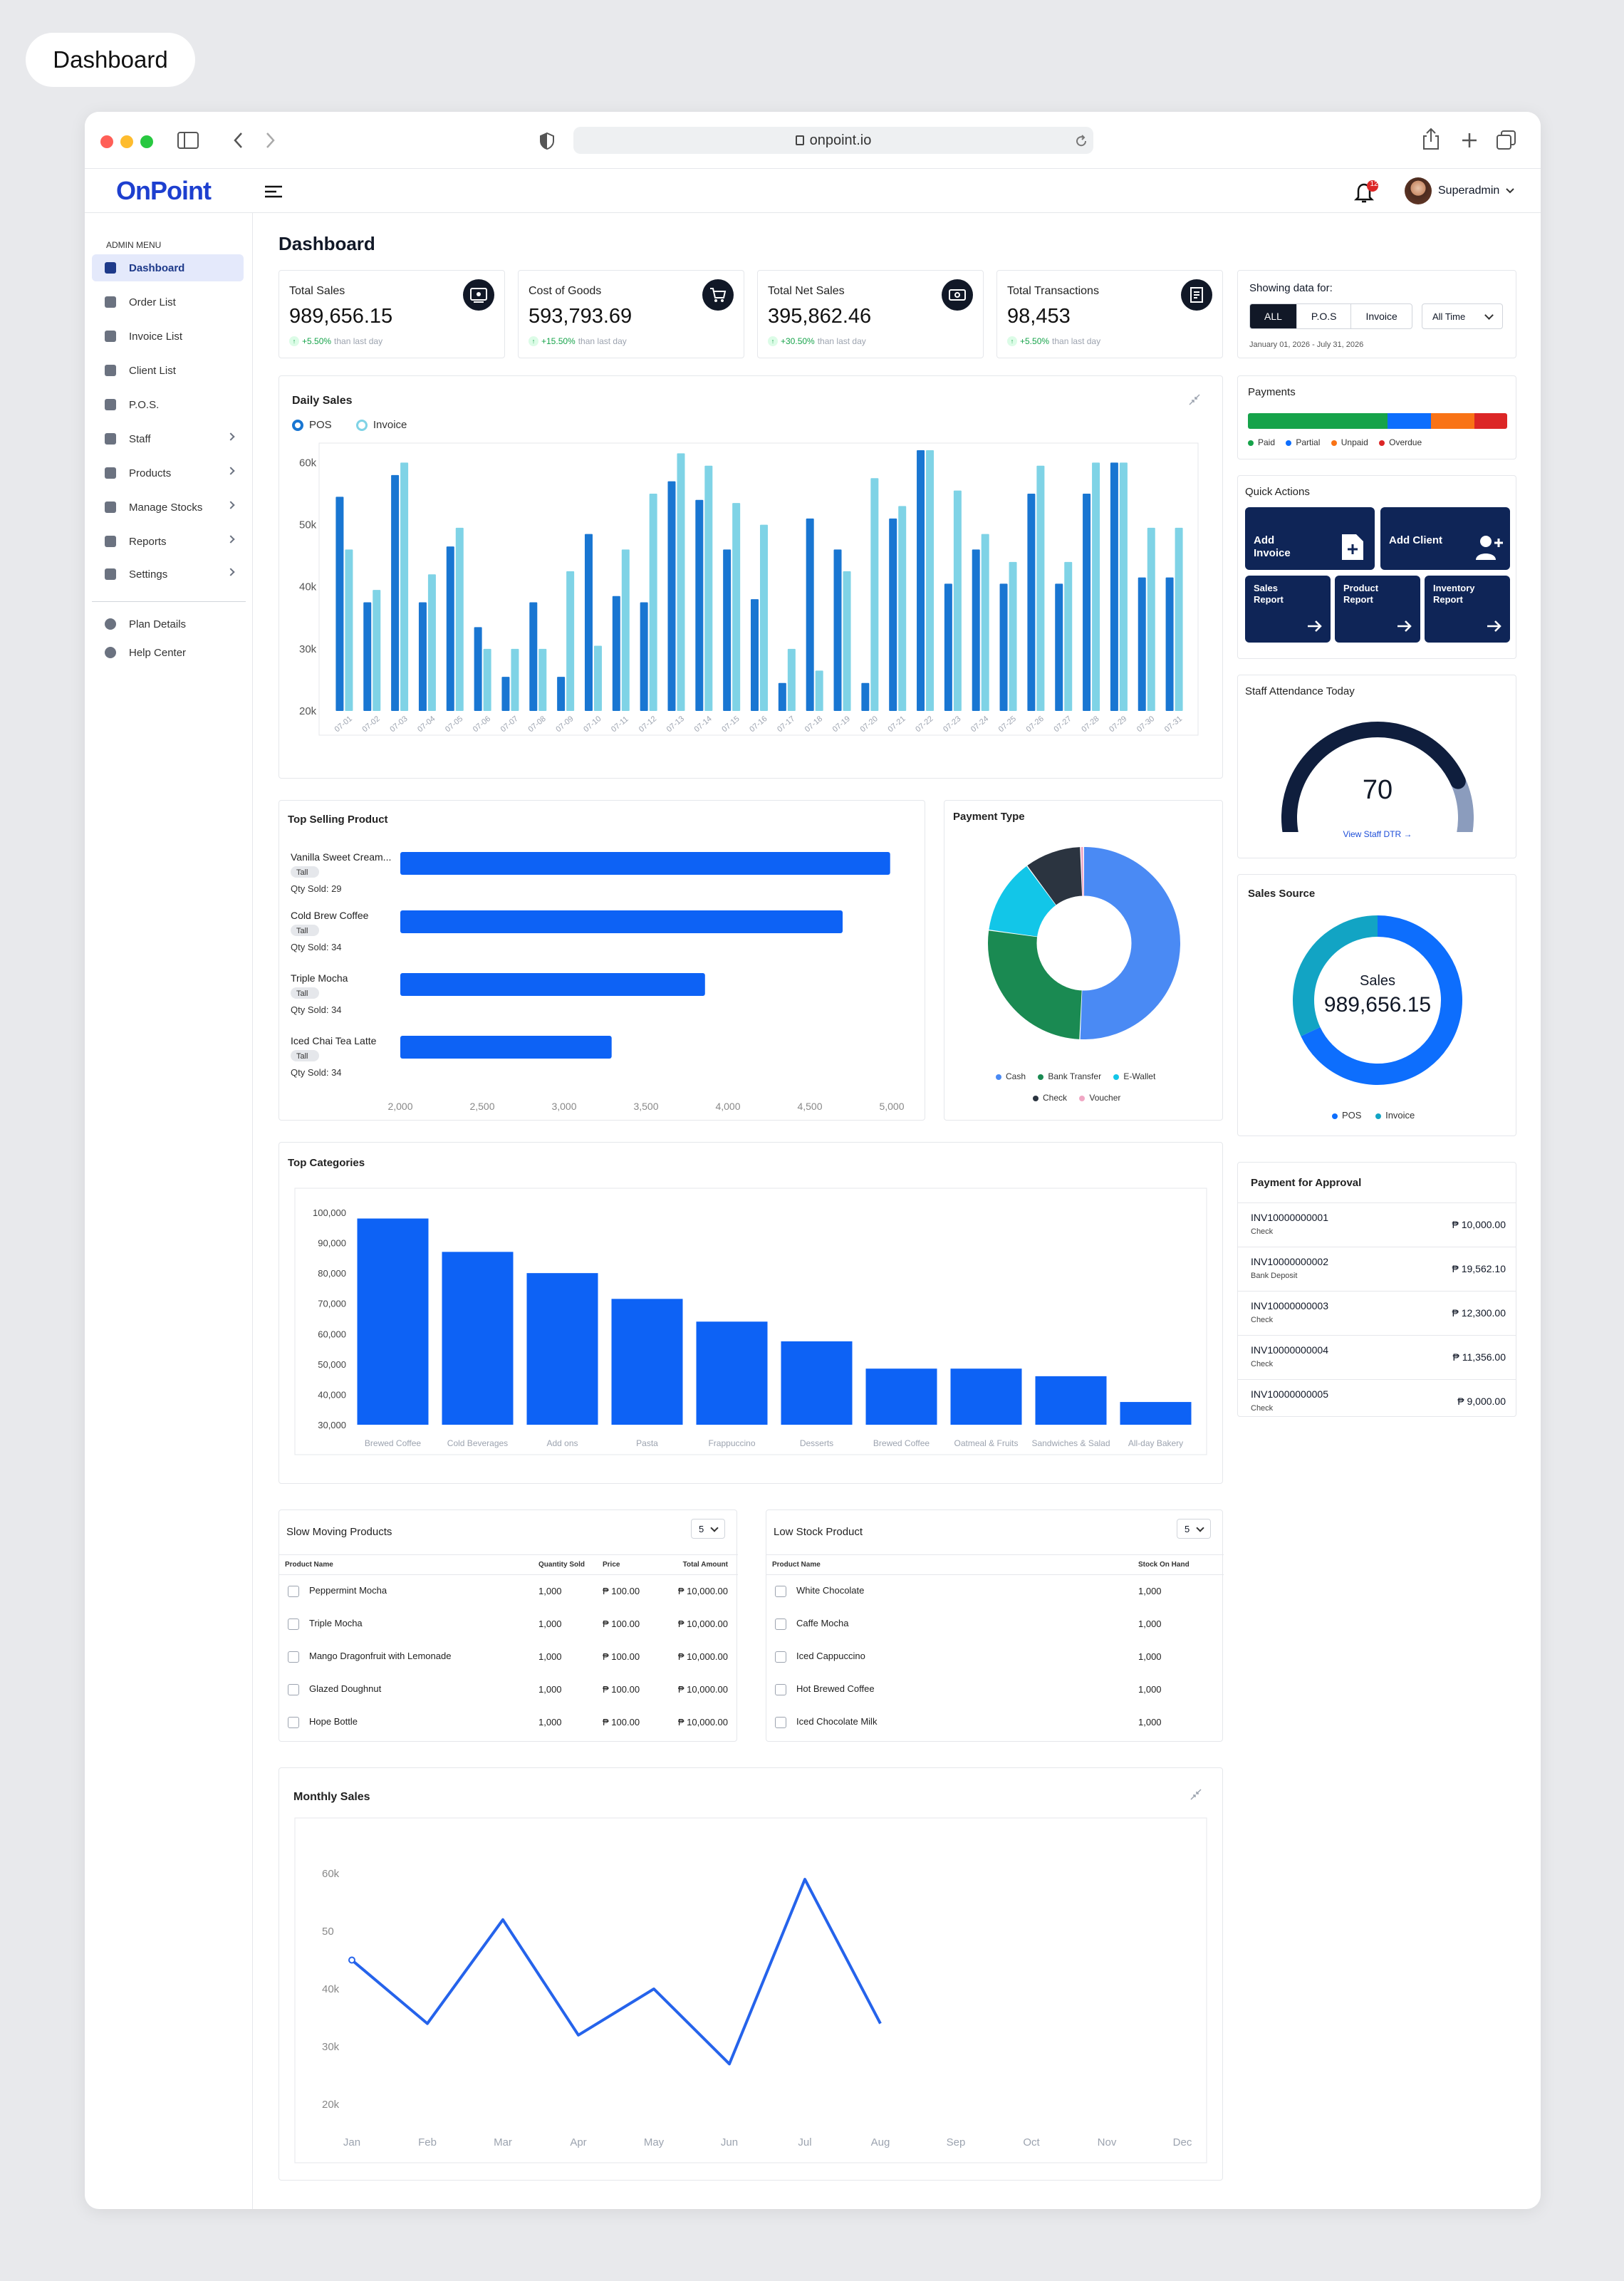 The image size is (1624, 2281). Describe the element at coordinates (341, 316) in the screenshot. I see `stat-value: 989,656.15` at that location.